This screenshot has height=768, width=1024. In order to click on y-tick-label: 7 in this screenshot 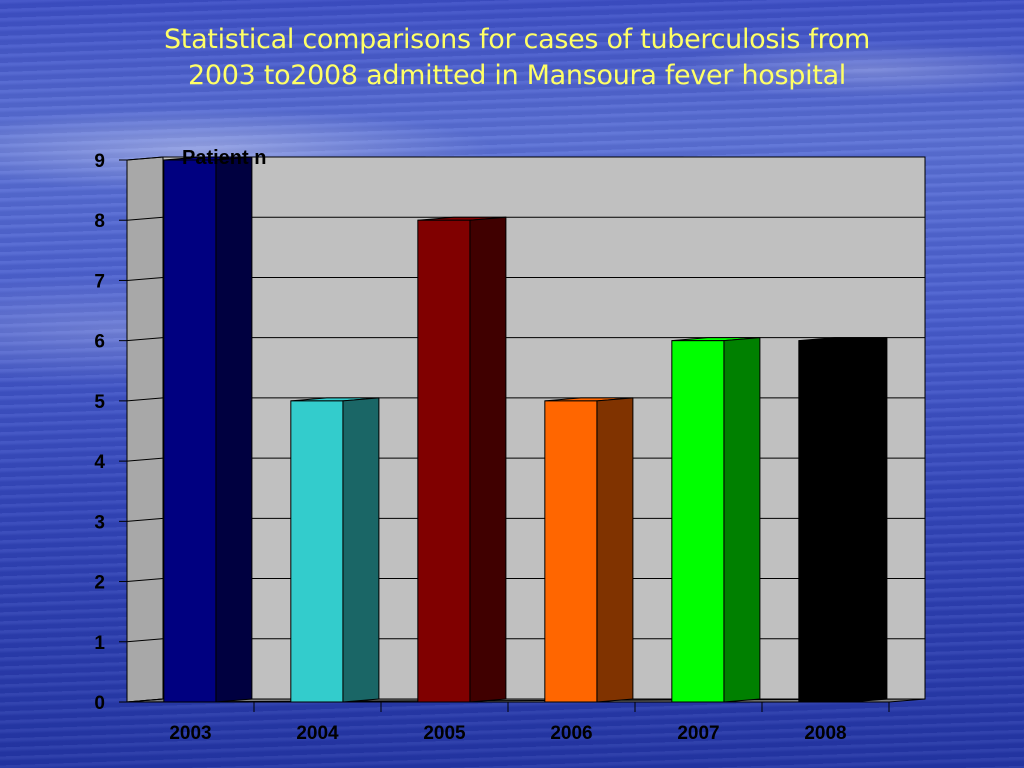, I will do `click(99, 281)`.